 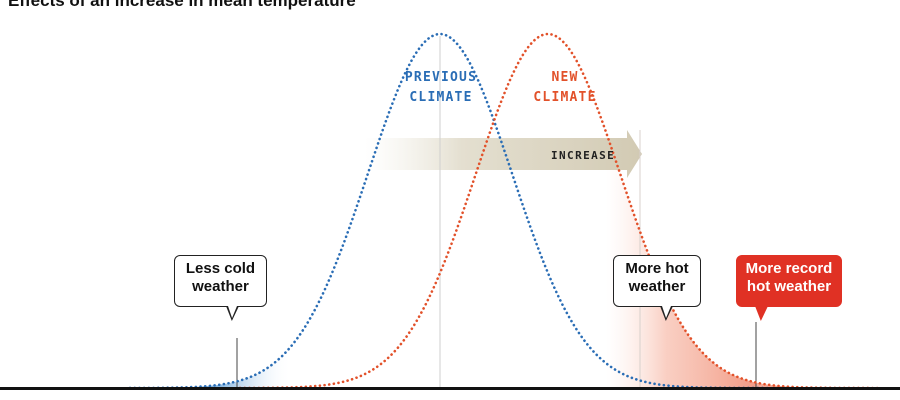 I want to click on new-climate-label-line-2: CLIMATE, so click(x=564, y=97).